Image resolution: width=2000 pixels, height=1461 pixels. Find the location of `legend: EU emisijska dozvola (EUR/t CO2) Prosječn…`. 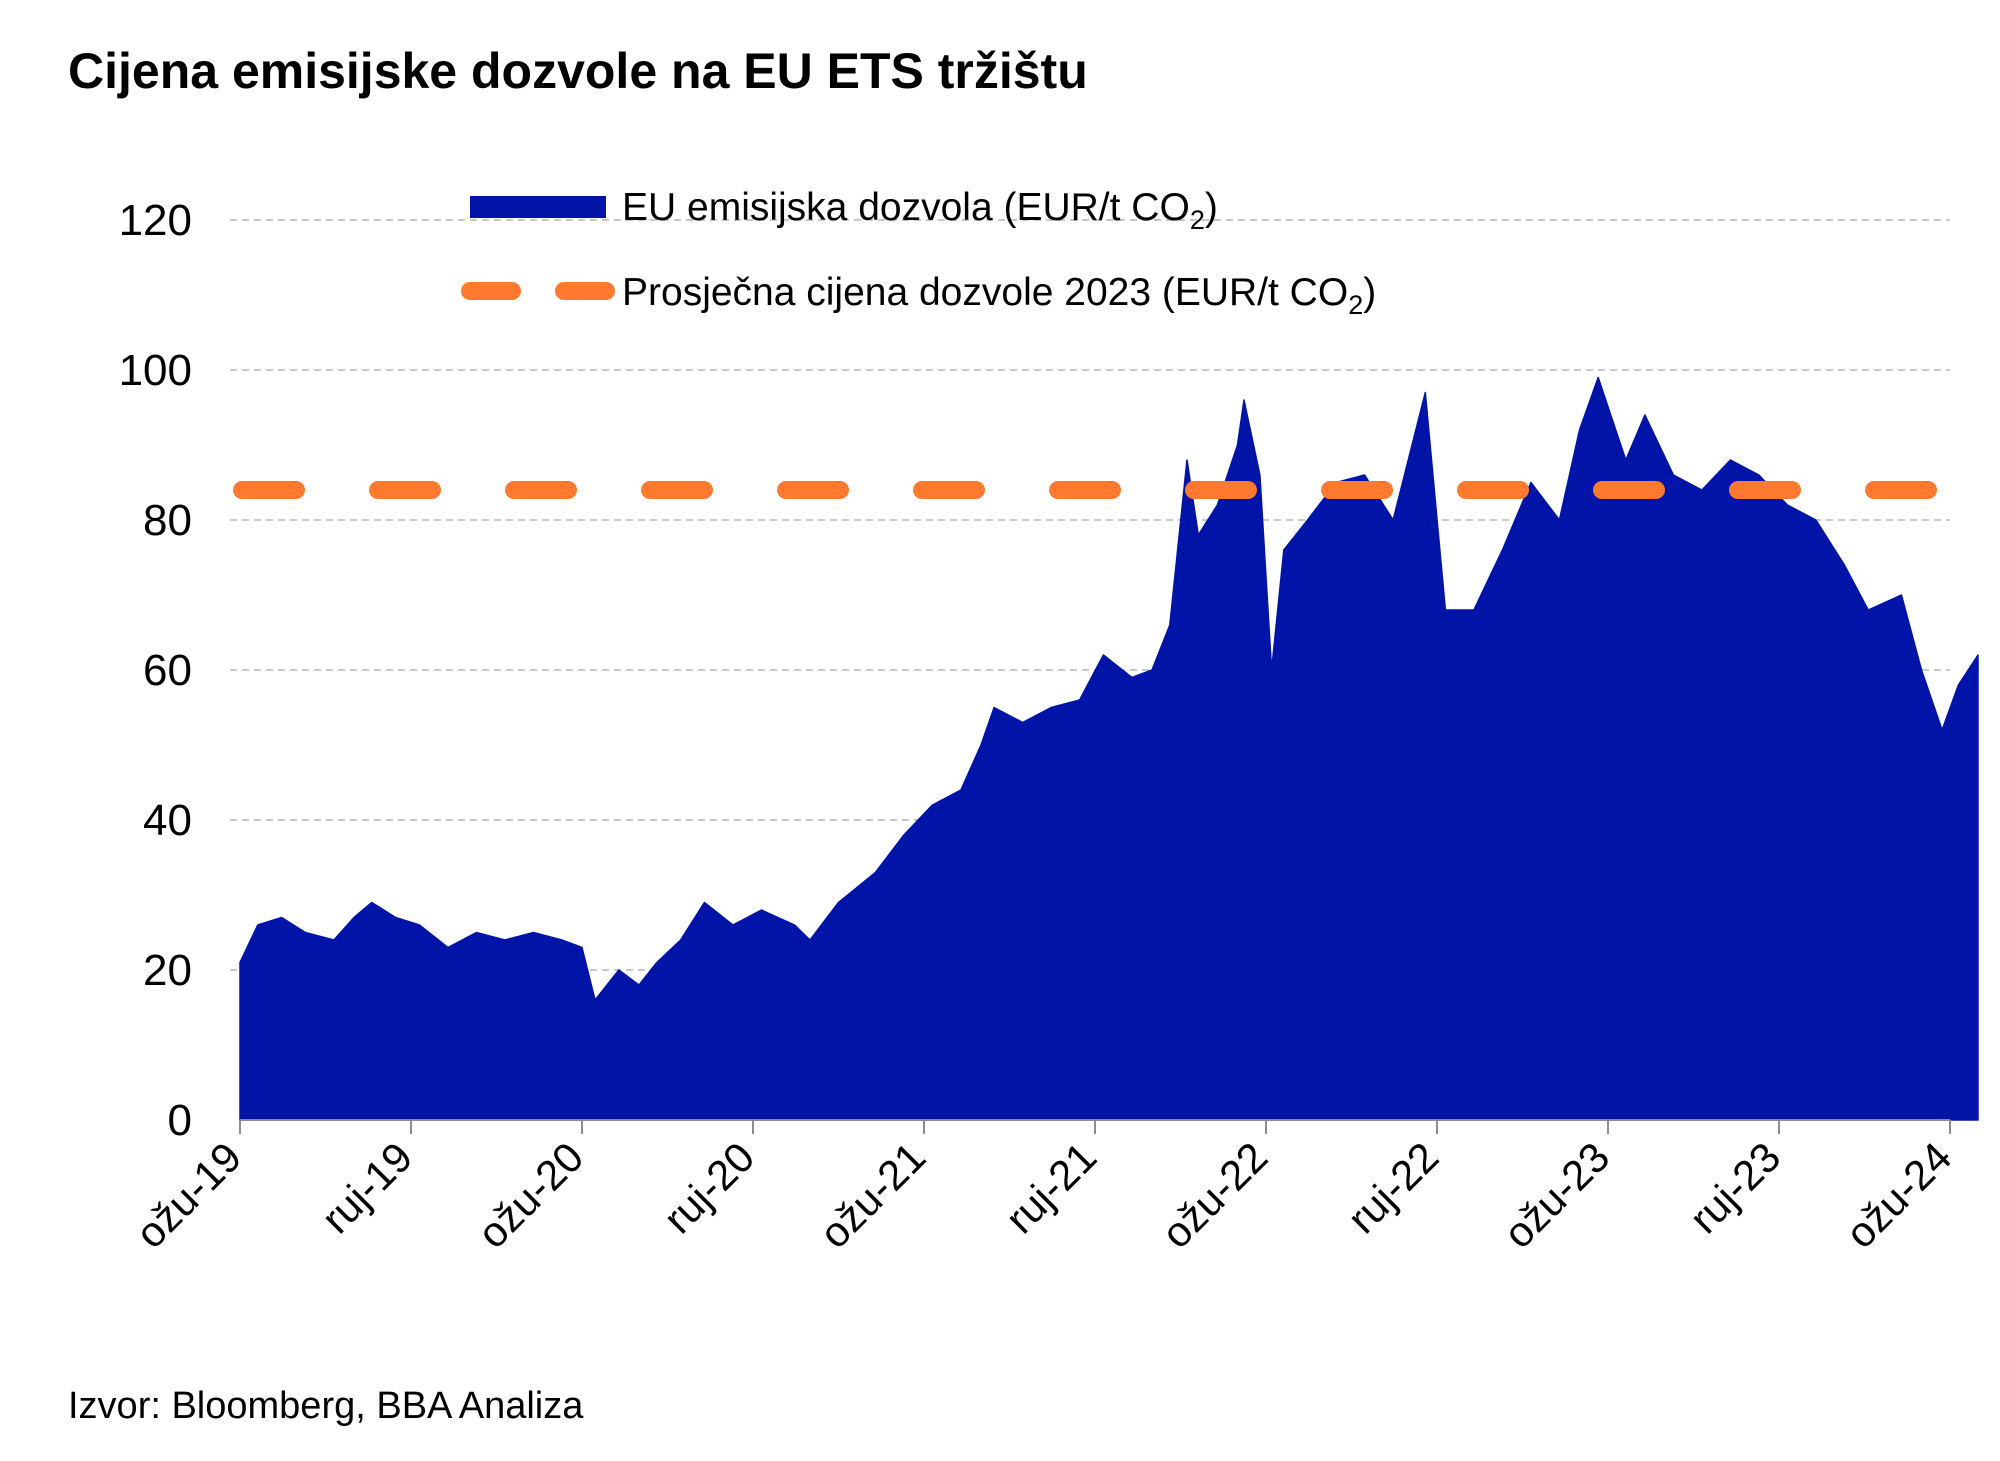

legend: EU emisijska dozvola (EUR/t CO2) Prosječn… is located at coordinates (918, 253).